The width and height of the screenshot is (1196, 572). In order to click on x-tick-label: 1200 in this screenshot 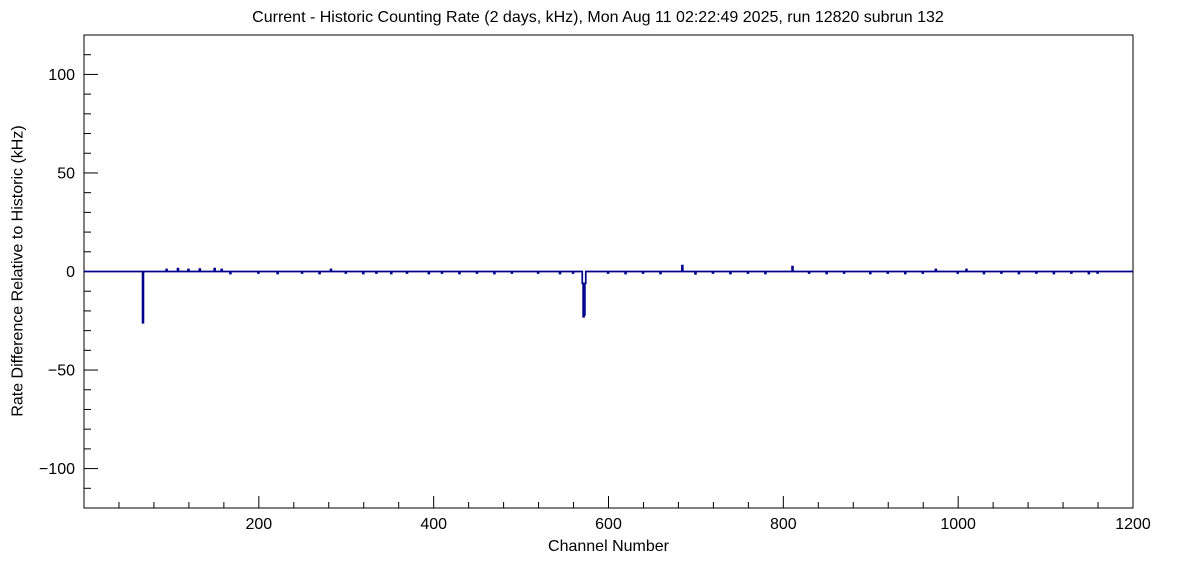, I will do `click(1133, 524)`.